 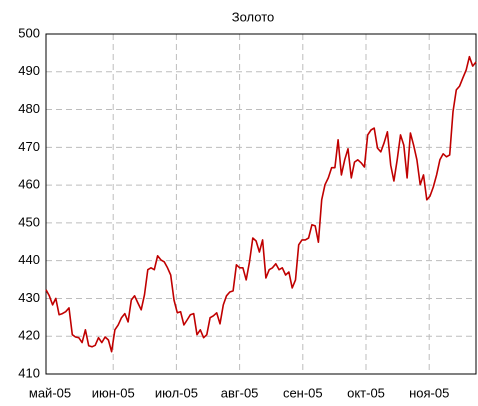 I want to click on y-tick-label: 470, so click(x=29, y=146).